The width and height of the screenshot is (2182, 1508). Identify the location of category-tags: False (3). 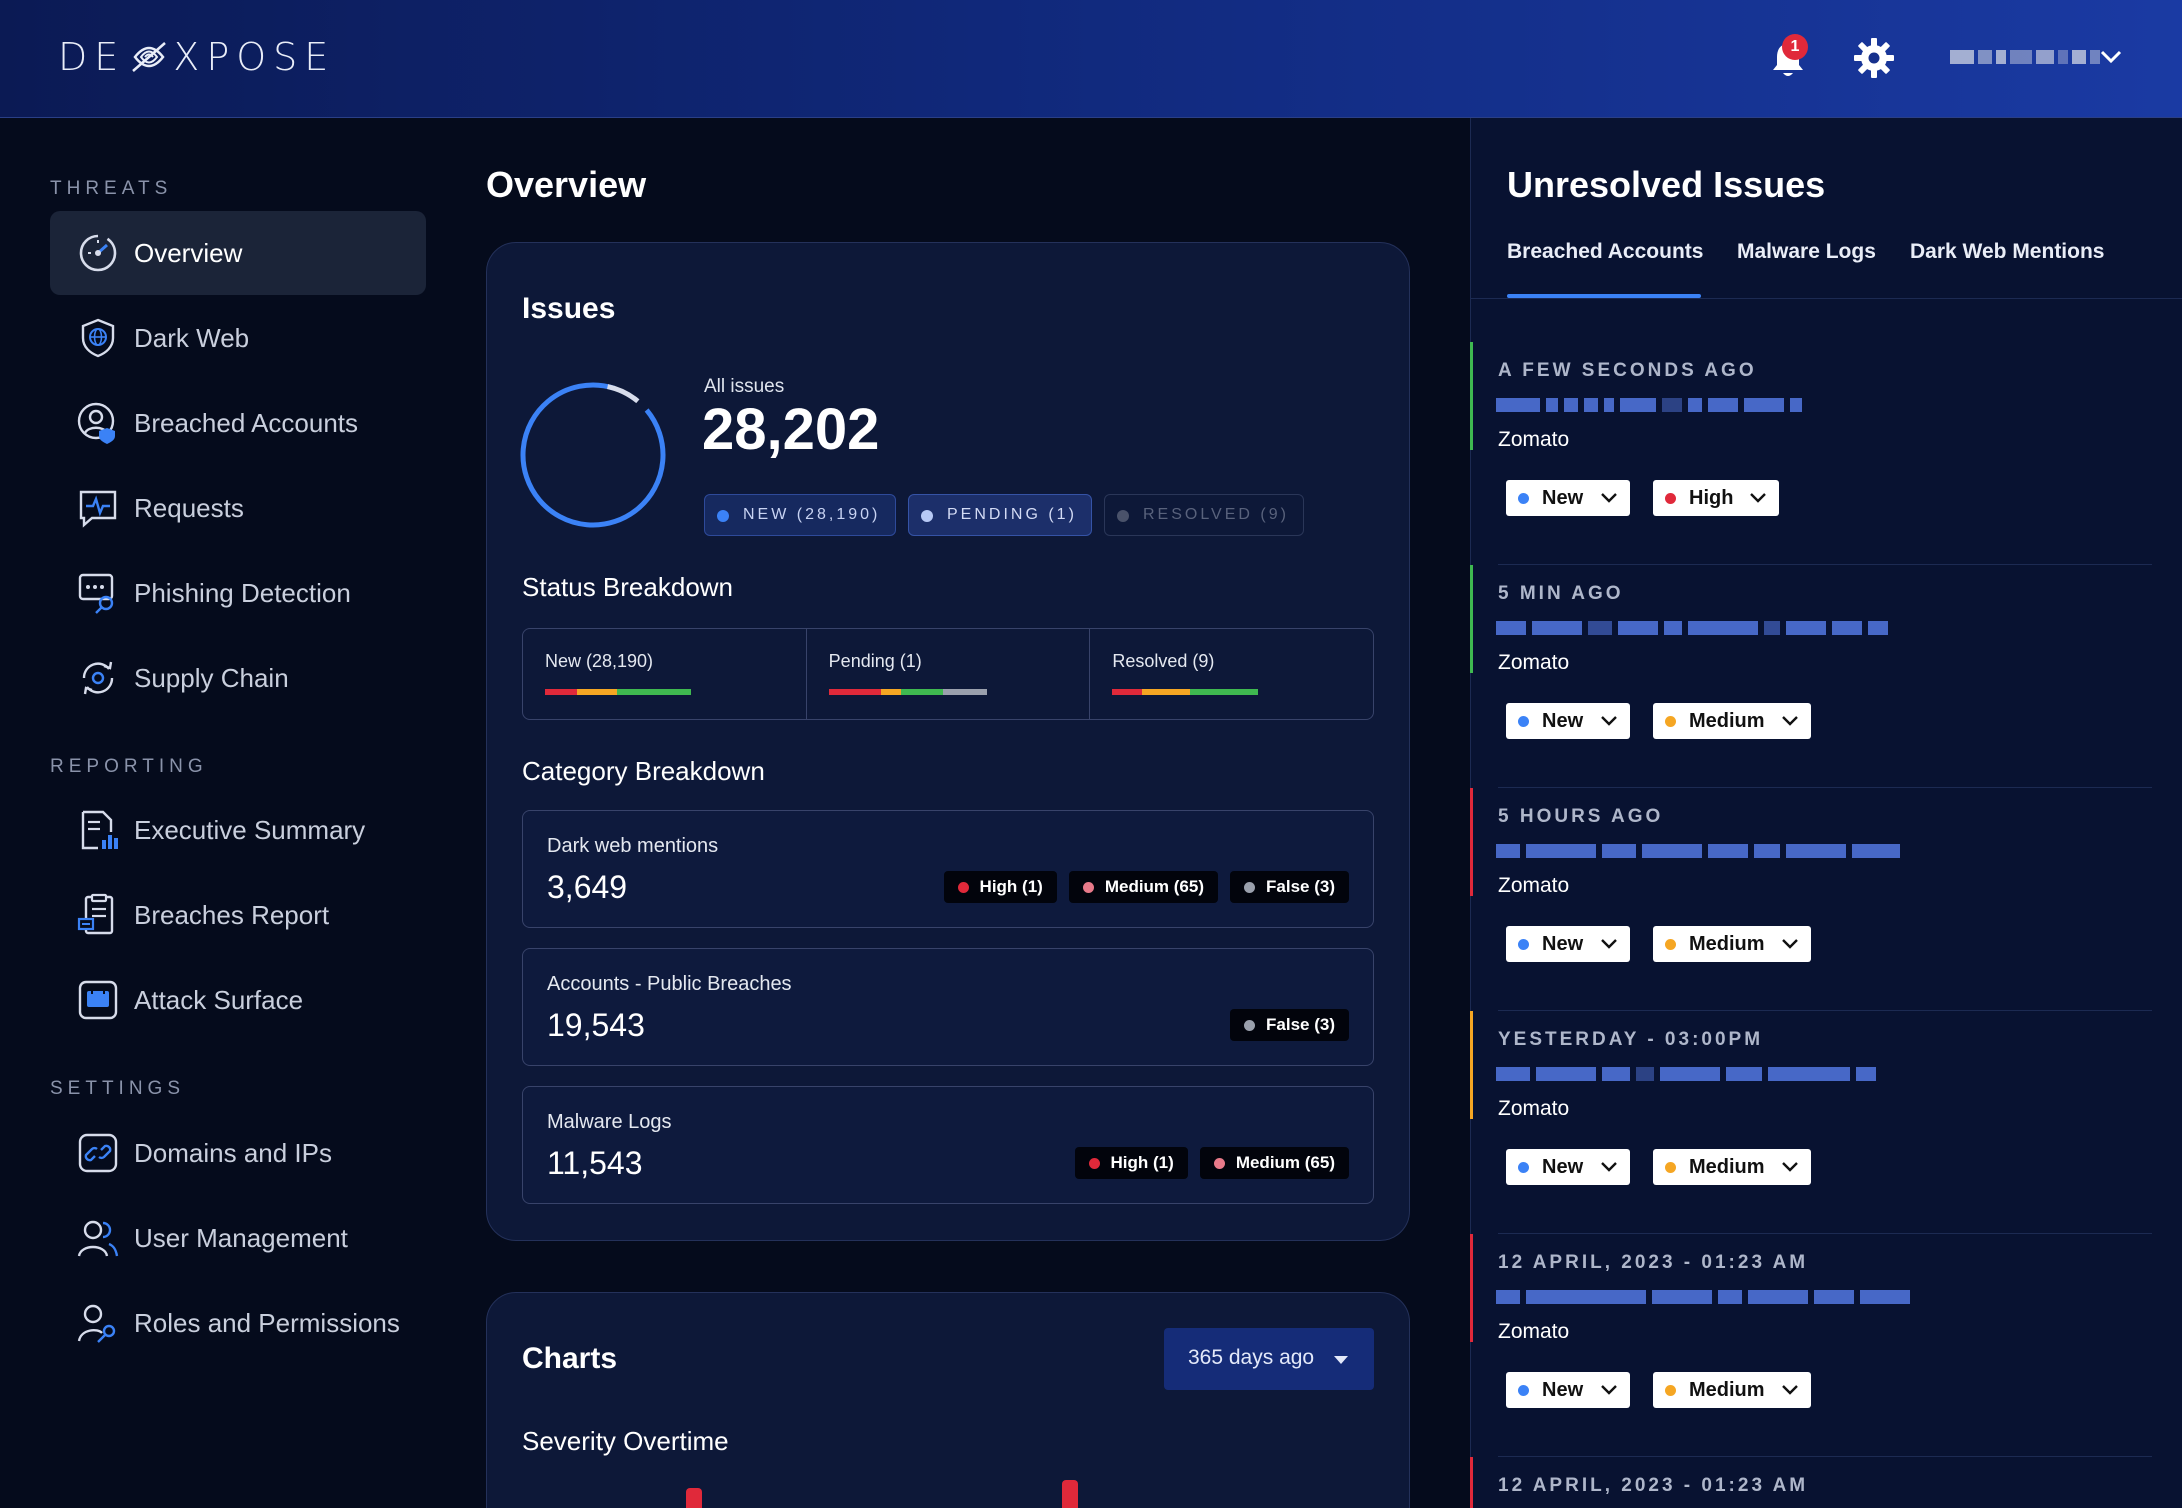
(1289, 1025).